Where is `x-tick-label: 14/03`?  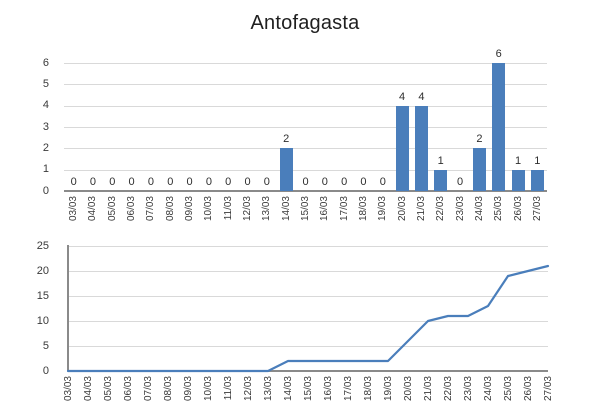
x-tick-label: 14/03 is located at coordinates (288, 389).